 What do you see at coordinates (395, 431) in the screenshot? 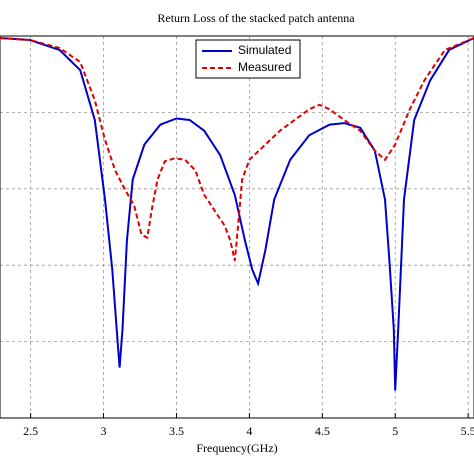
I see `x-tick-label: 5` at bounding box center [395, 431].